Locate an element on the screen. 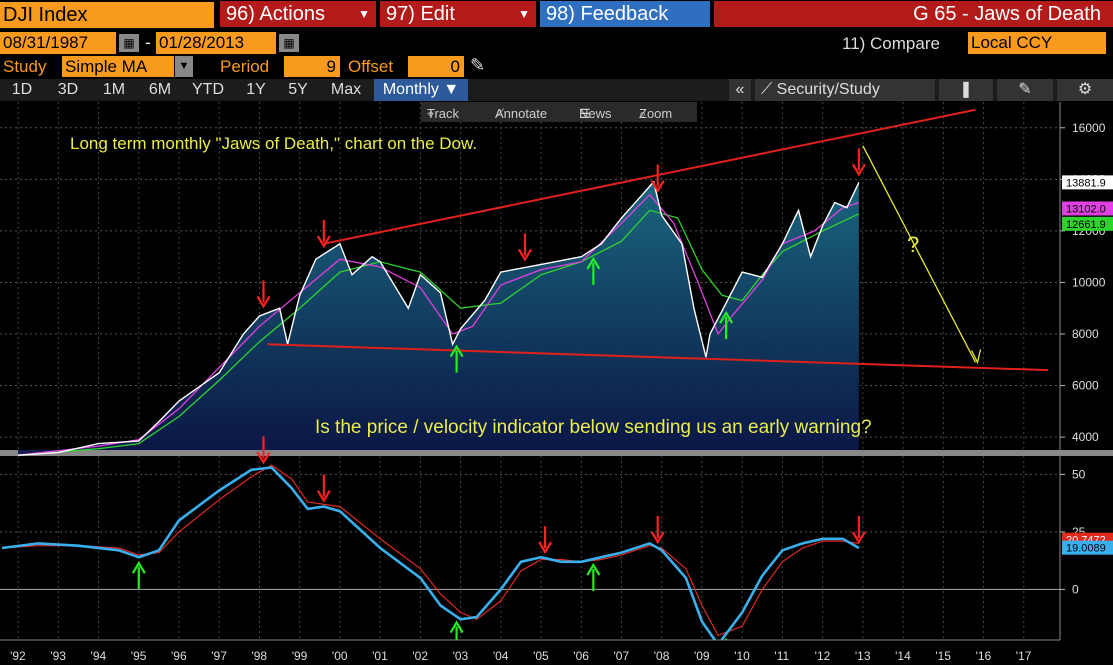 The height and width of the screenshot is (665, 1113). period-value: 9 is located at coordinates (331, 66).